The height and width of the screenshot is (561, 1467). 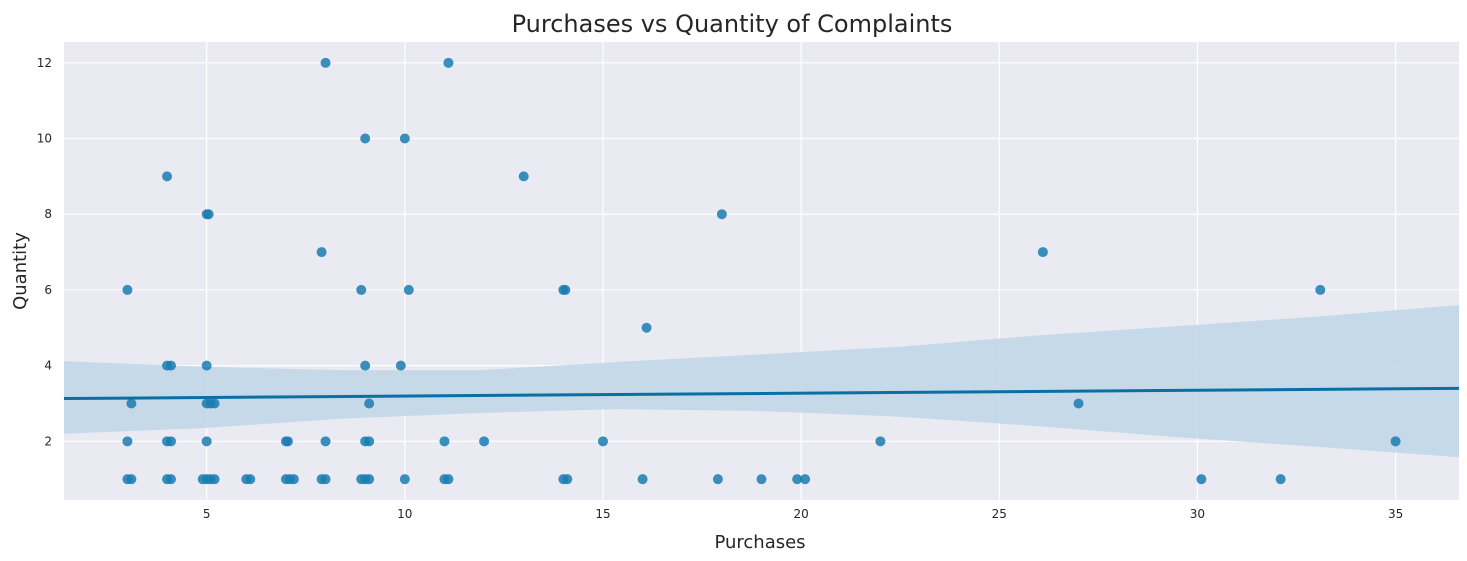 I want to click on x-tick-label: 15, so click(x=602, y=514).